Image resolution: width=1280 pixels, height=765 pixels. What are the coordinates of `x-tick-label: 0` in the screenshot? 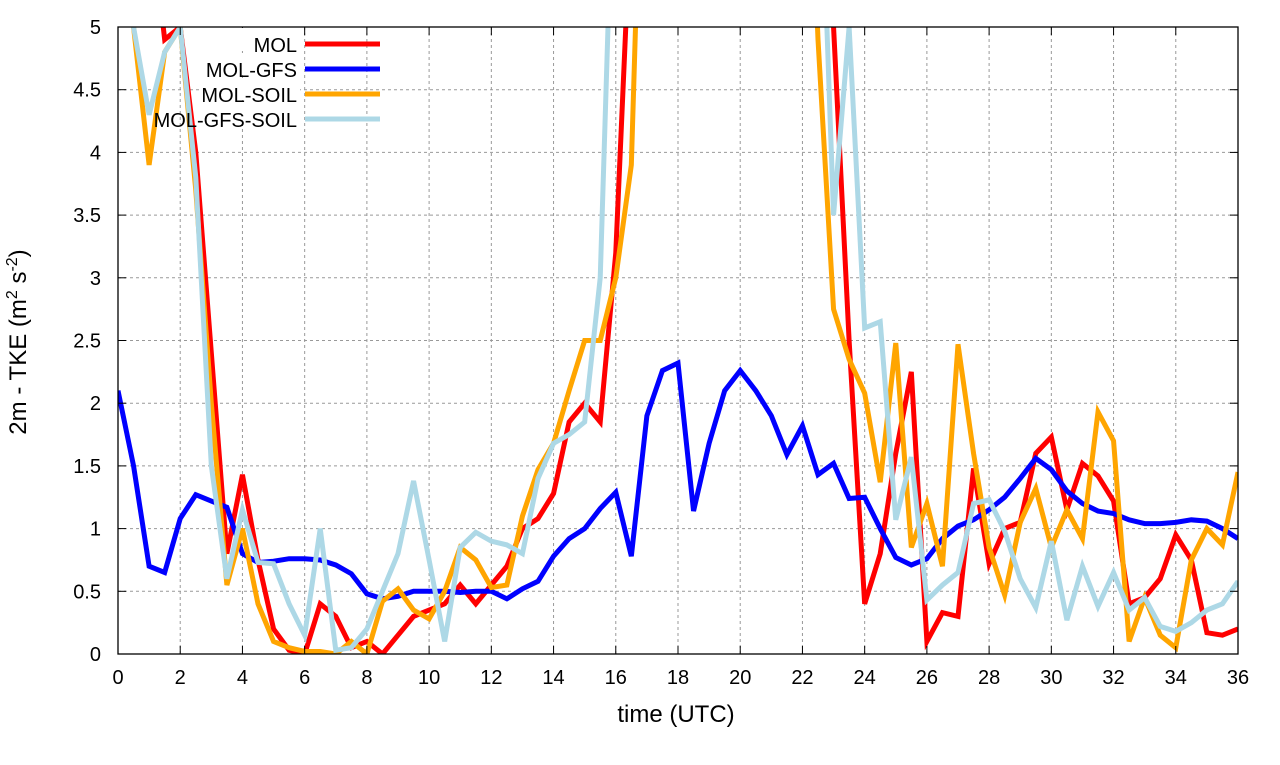 It's located at (117, 678).